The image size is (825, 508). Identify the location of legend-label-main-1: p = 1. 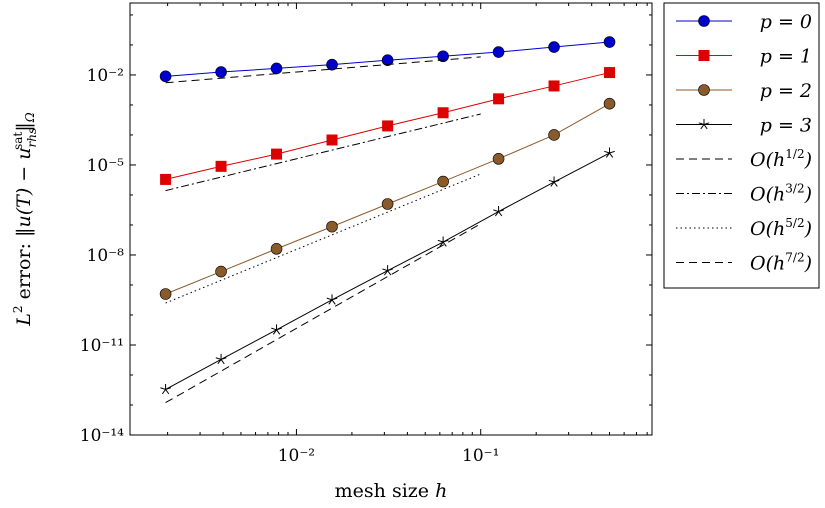
(786, 57).